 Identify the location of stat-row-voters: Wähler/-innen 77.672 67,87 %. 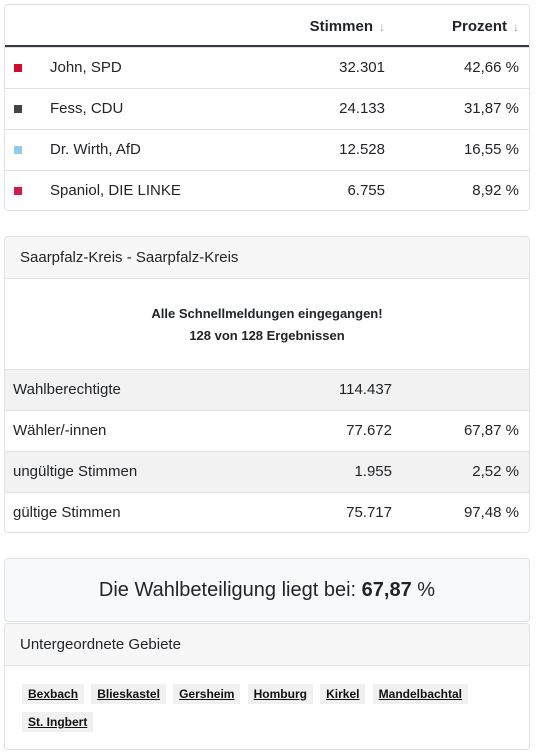
(267, 430).